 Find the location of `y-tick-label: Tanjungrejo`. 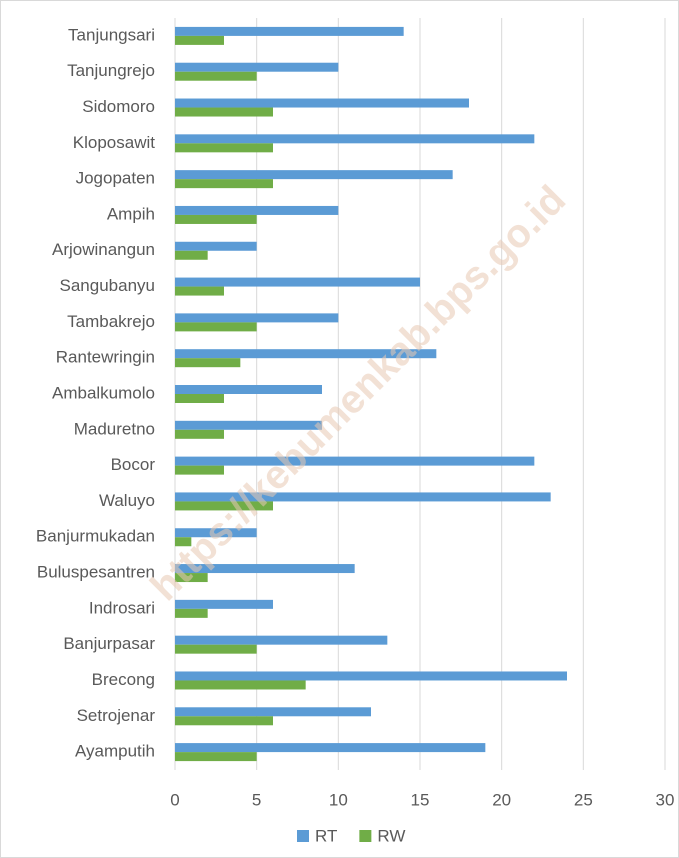

y-tick-label: Tanjungrejo is located at coordinates (111, 70).